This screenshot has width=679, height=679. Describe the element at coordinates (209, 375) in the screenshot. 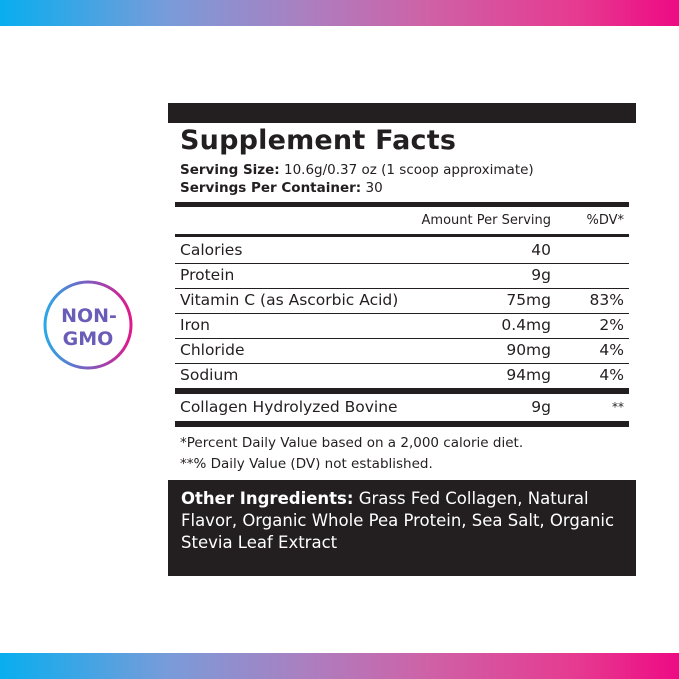

I see `nutrient-name: Sodium` at that location.